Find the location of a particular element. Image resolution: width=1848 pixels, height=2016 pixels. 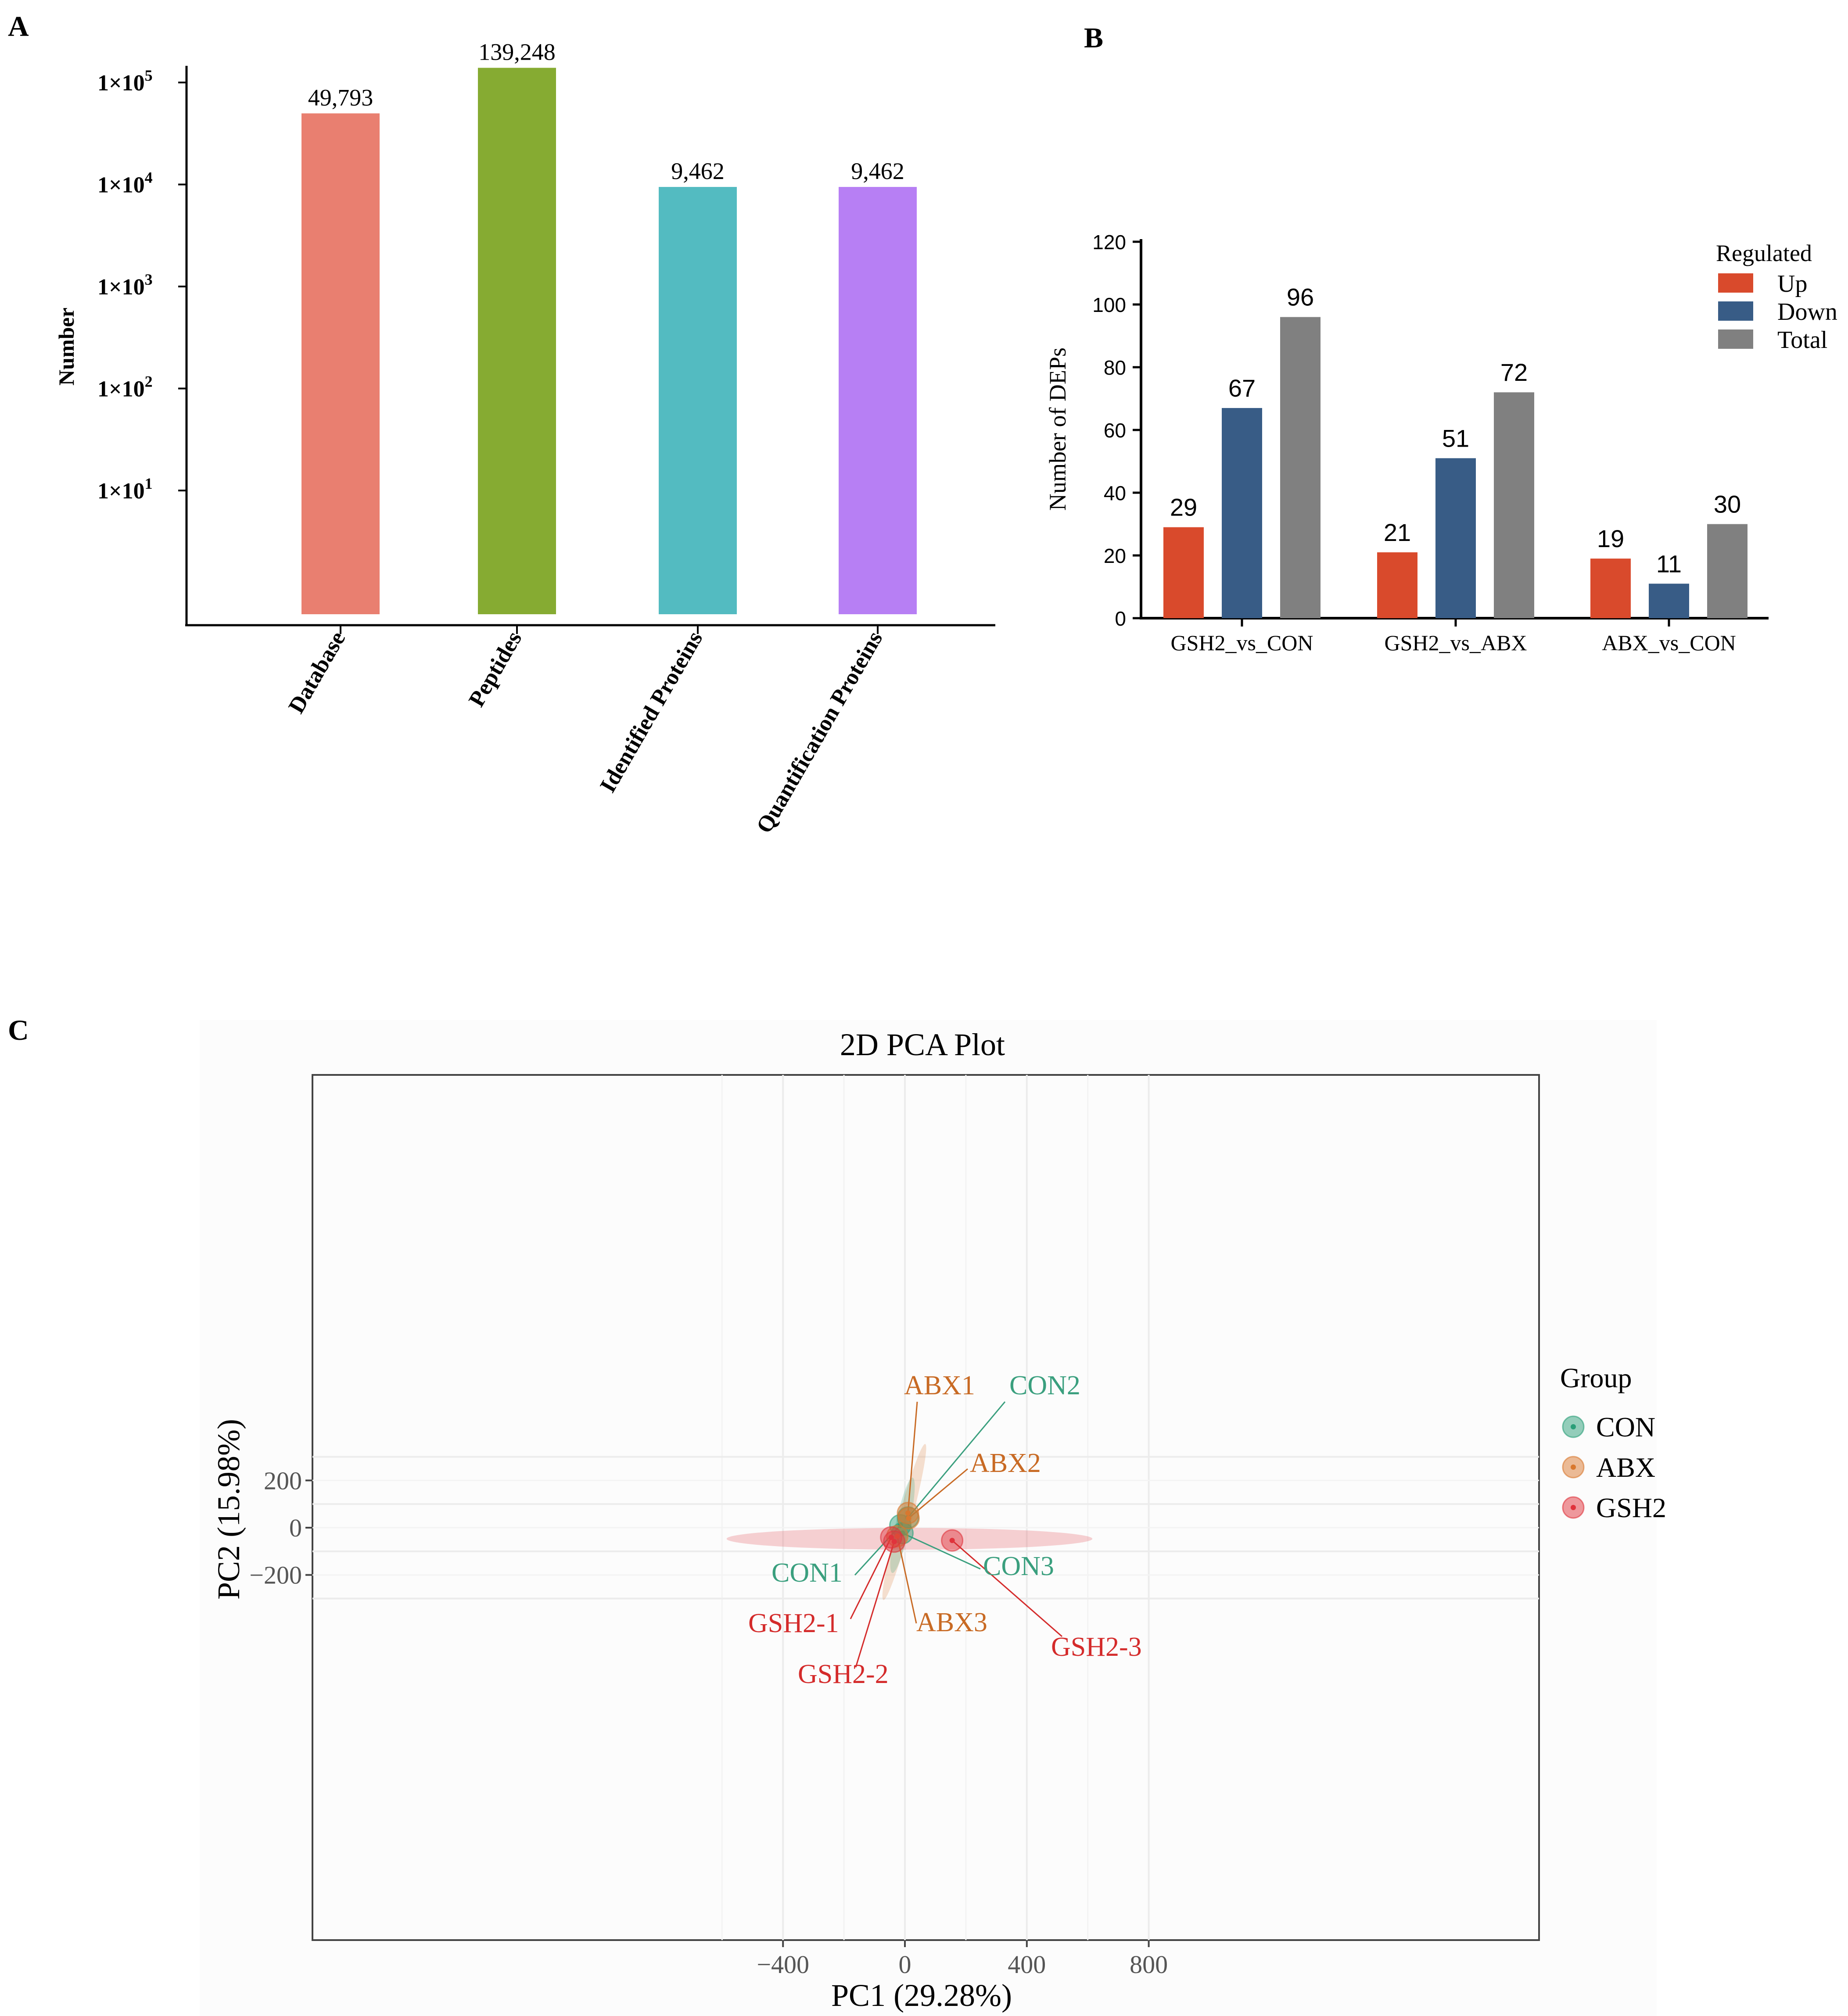

panel-c-x-tick-label: 400 is located at coordinates (1027, 1965).